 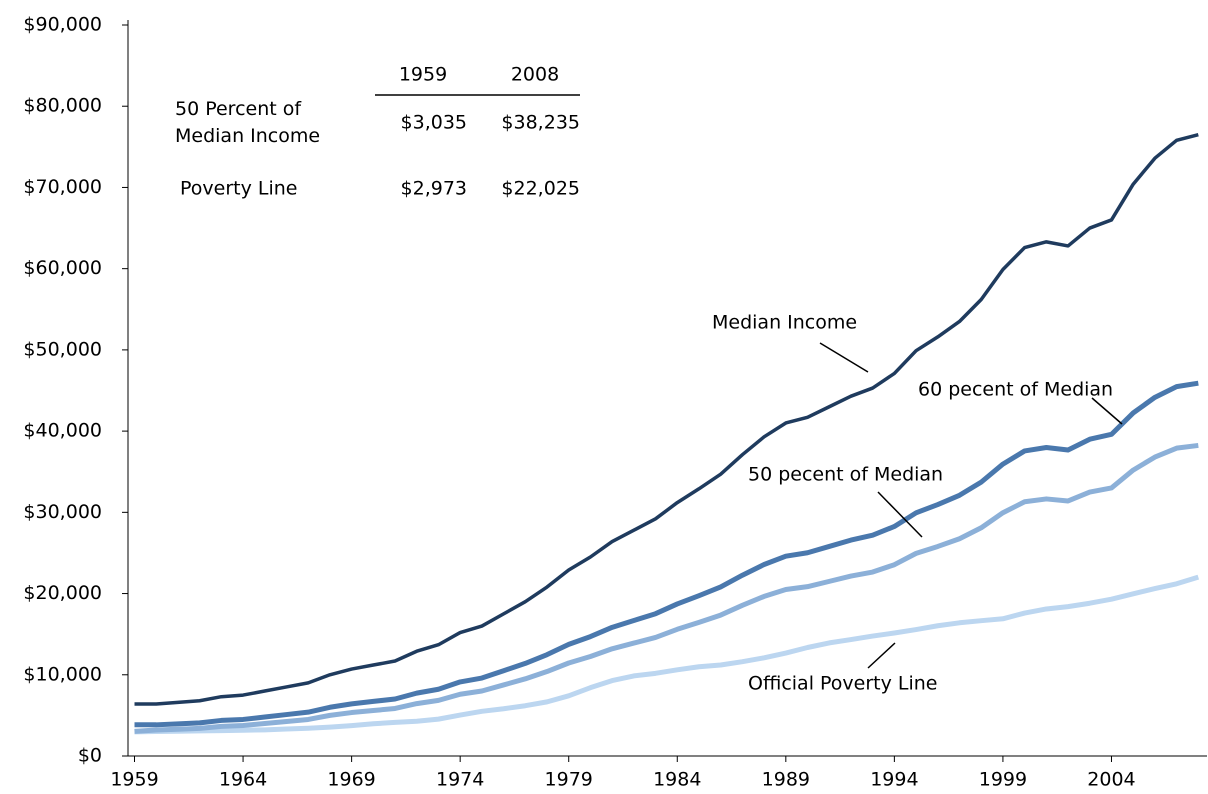 What do you see at coordinates (134, 780) in the screenshot?
I see `x-tick-label: 1959` at bounding box center [134, 780].